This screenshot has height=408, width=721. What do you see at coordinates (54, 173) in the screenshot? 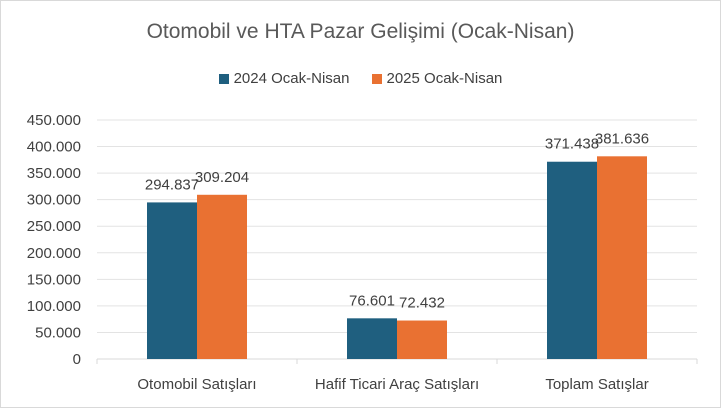
I see `y-tick-label: 350.000` at bounding box center [54, 173].